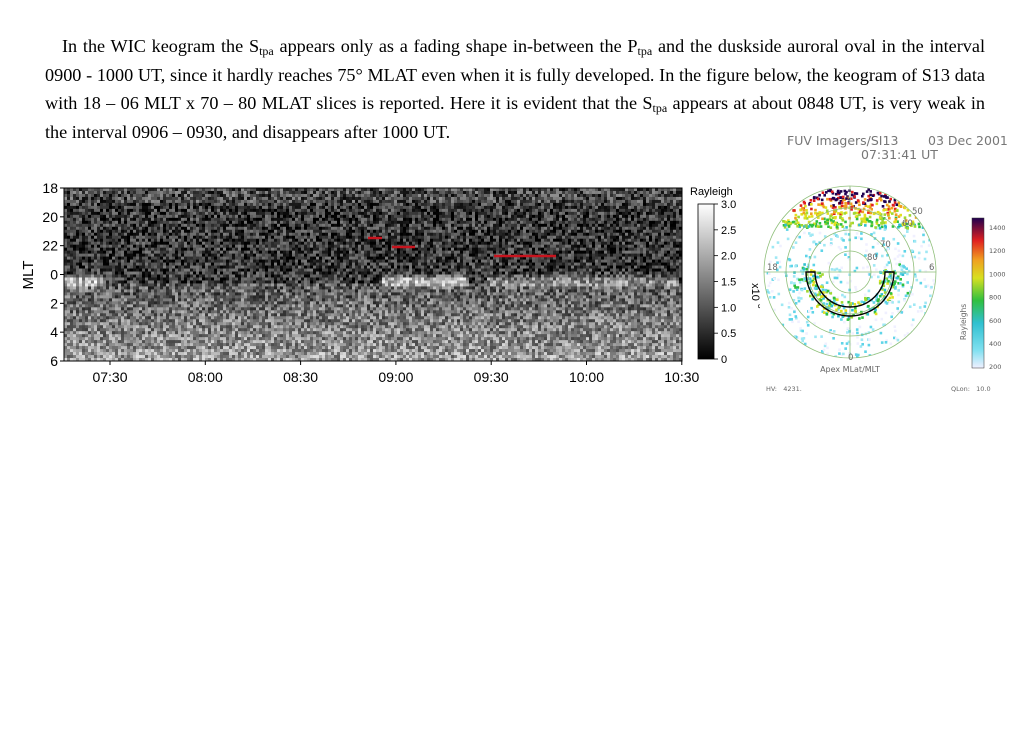 The height and width of the screenshot is (741, 1024). What do you see at coordinates (711, 192) in the screenshot?
I see `keogram-colorbar-title: Rayleigh` at bounding box center [711, 192].